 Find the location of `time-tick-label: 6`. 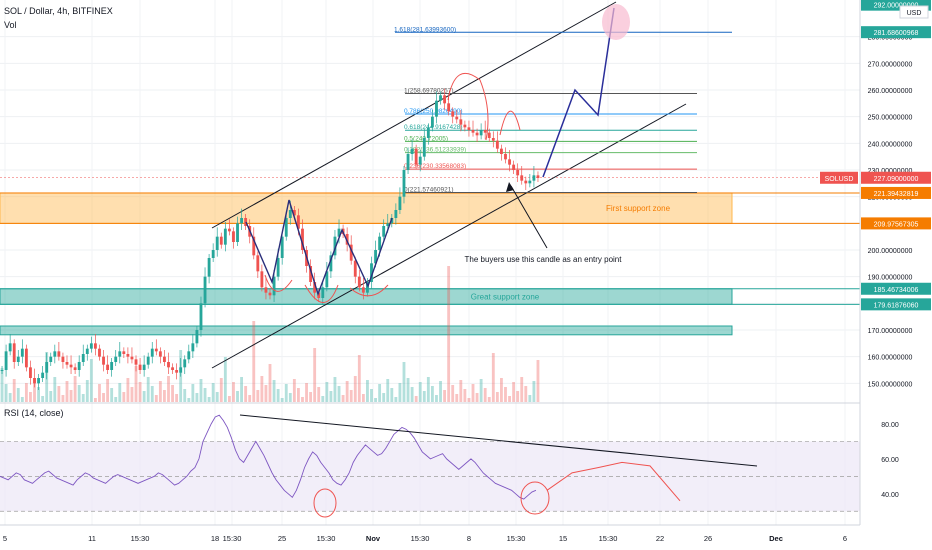

time-tick-label: 6 is located at coordinates (845, 538).